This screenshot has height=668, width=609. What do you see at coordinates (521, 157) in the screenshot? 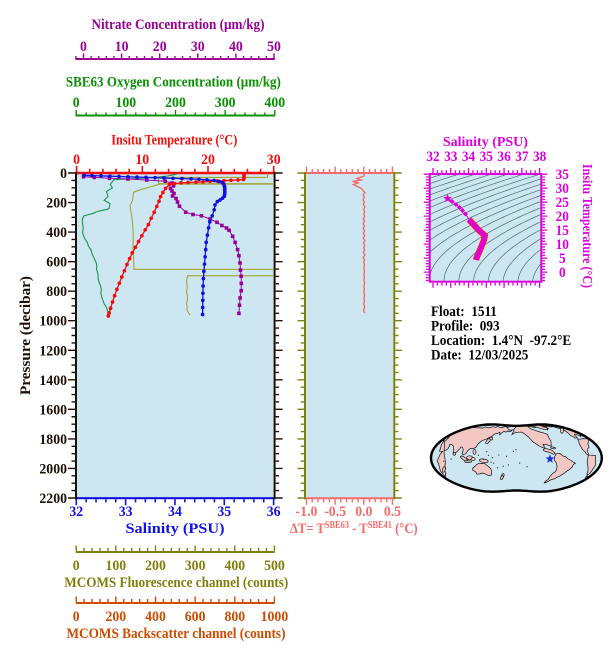
I see `svg-text: 37` at bounding box center [521, 157].